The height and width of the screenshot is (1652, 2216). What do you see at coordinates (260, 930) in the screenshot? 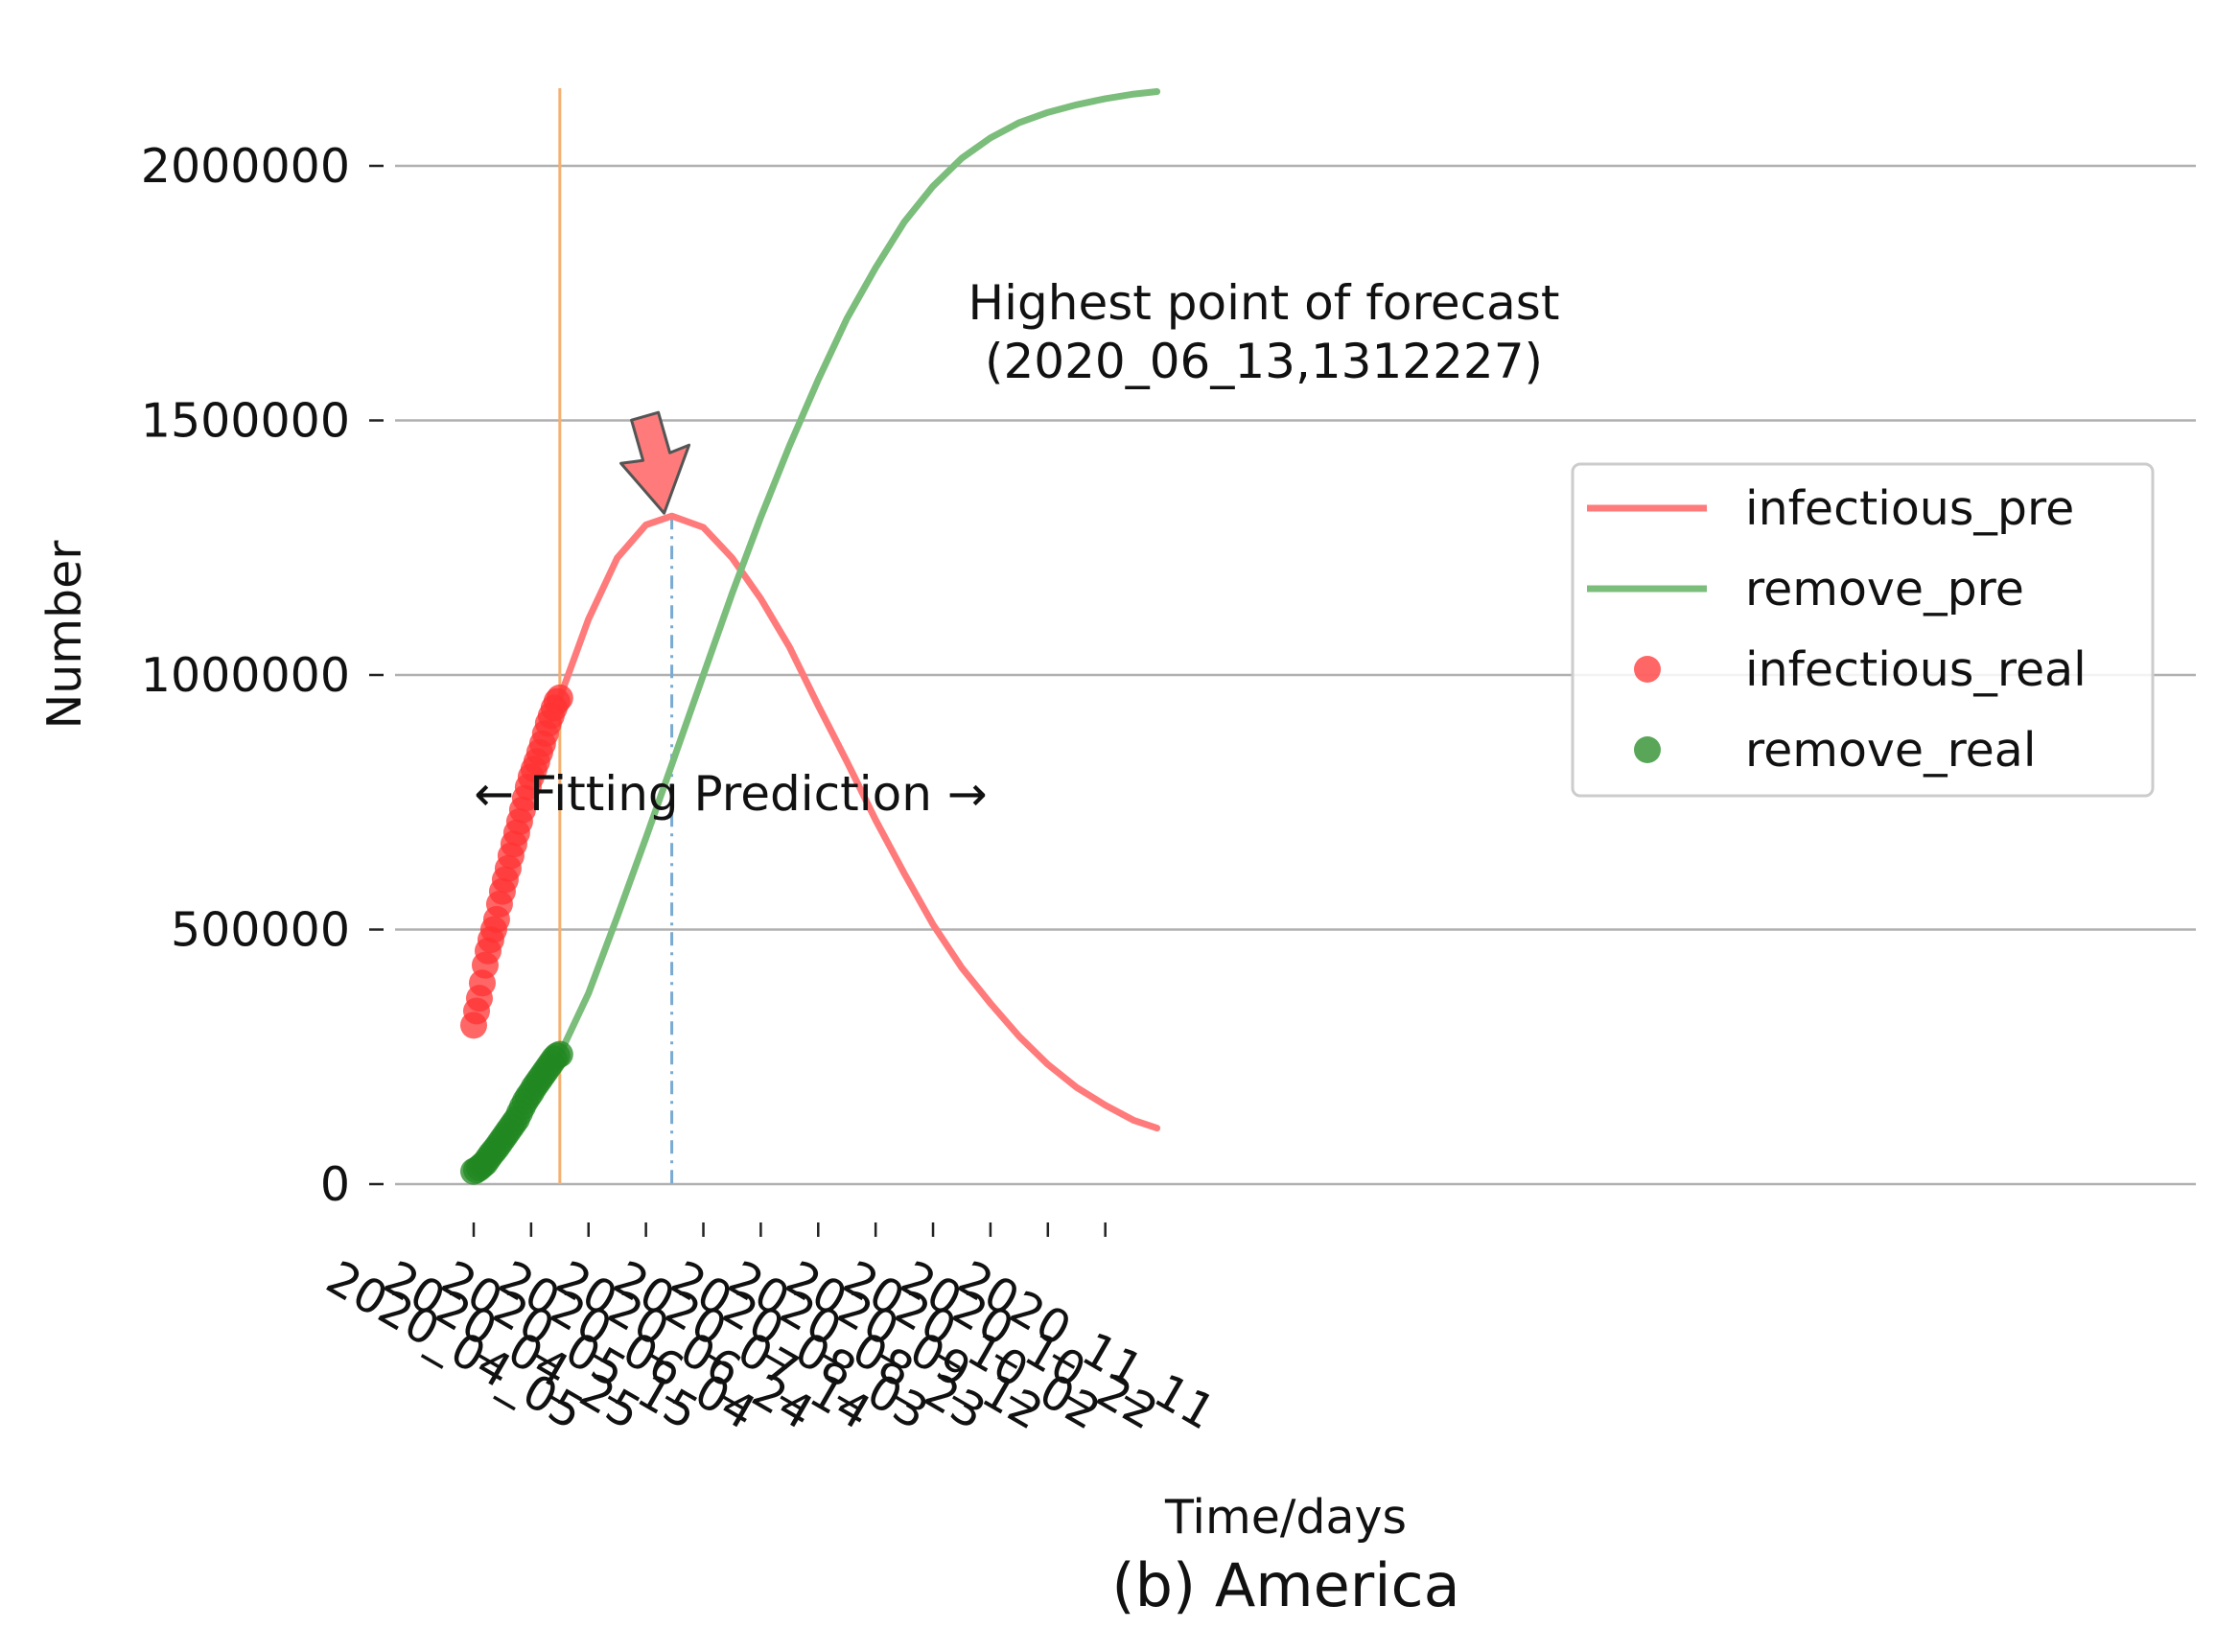
I see `y-tick-label: 500000` at bounding box center [260, 930].